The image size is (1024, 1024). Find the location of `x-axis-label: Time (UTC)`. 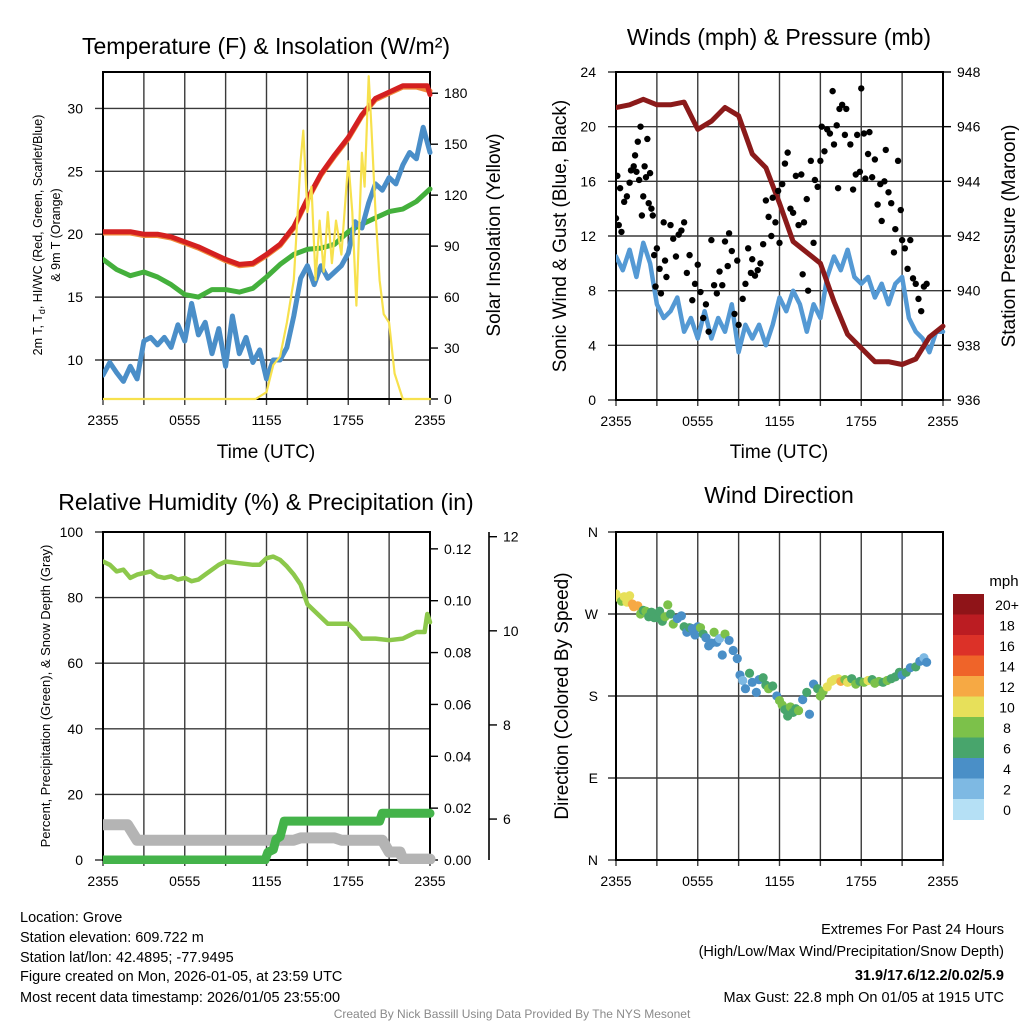

x-axis-label: Time (UTC) is located at coordinates (266, 452).